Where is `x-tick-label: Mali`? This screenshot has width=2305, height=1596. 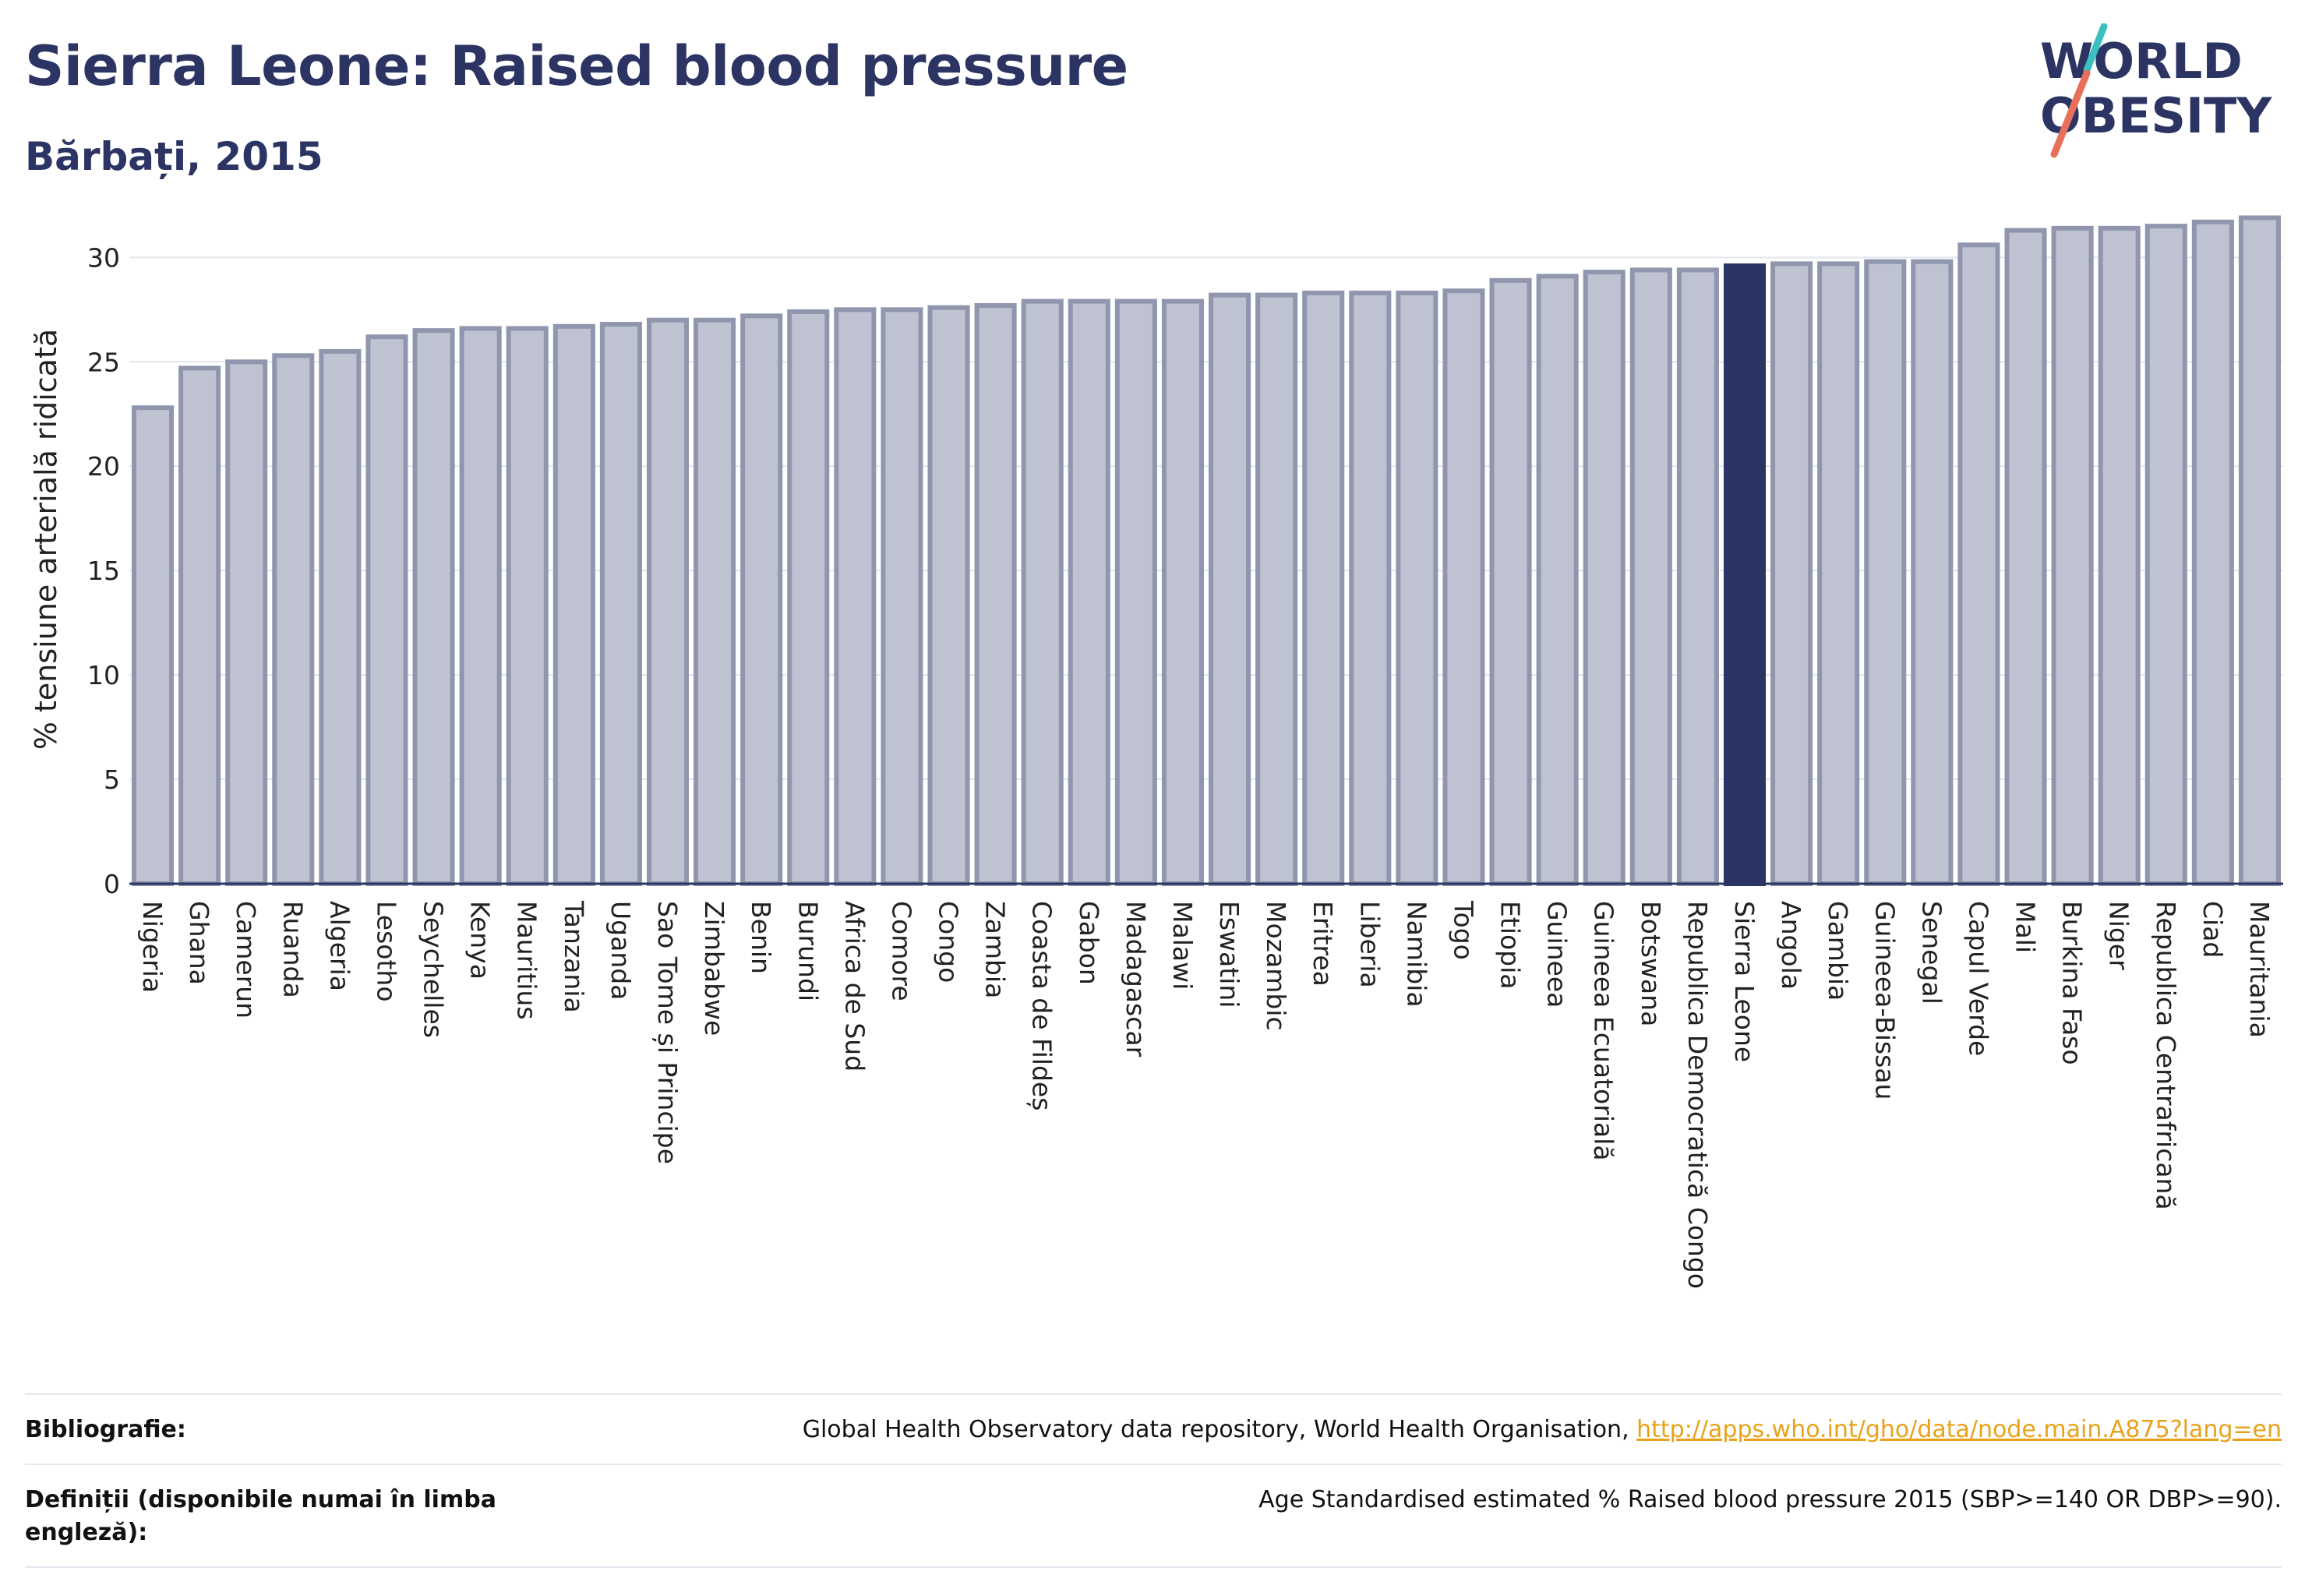
x-tick-label: Mali is located at coordinates (2026, 927).